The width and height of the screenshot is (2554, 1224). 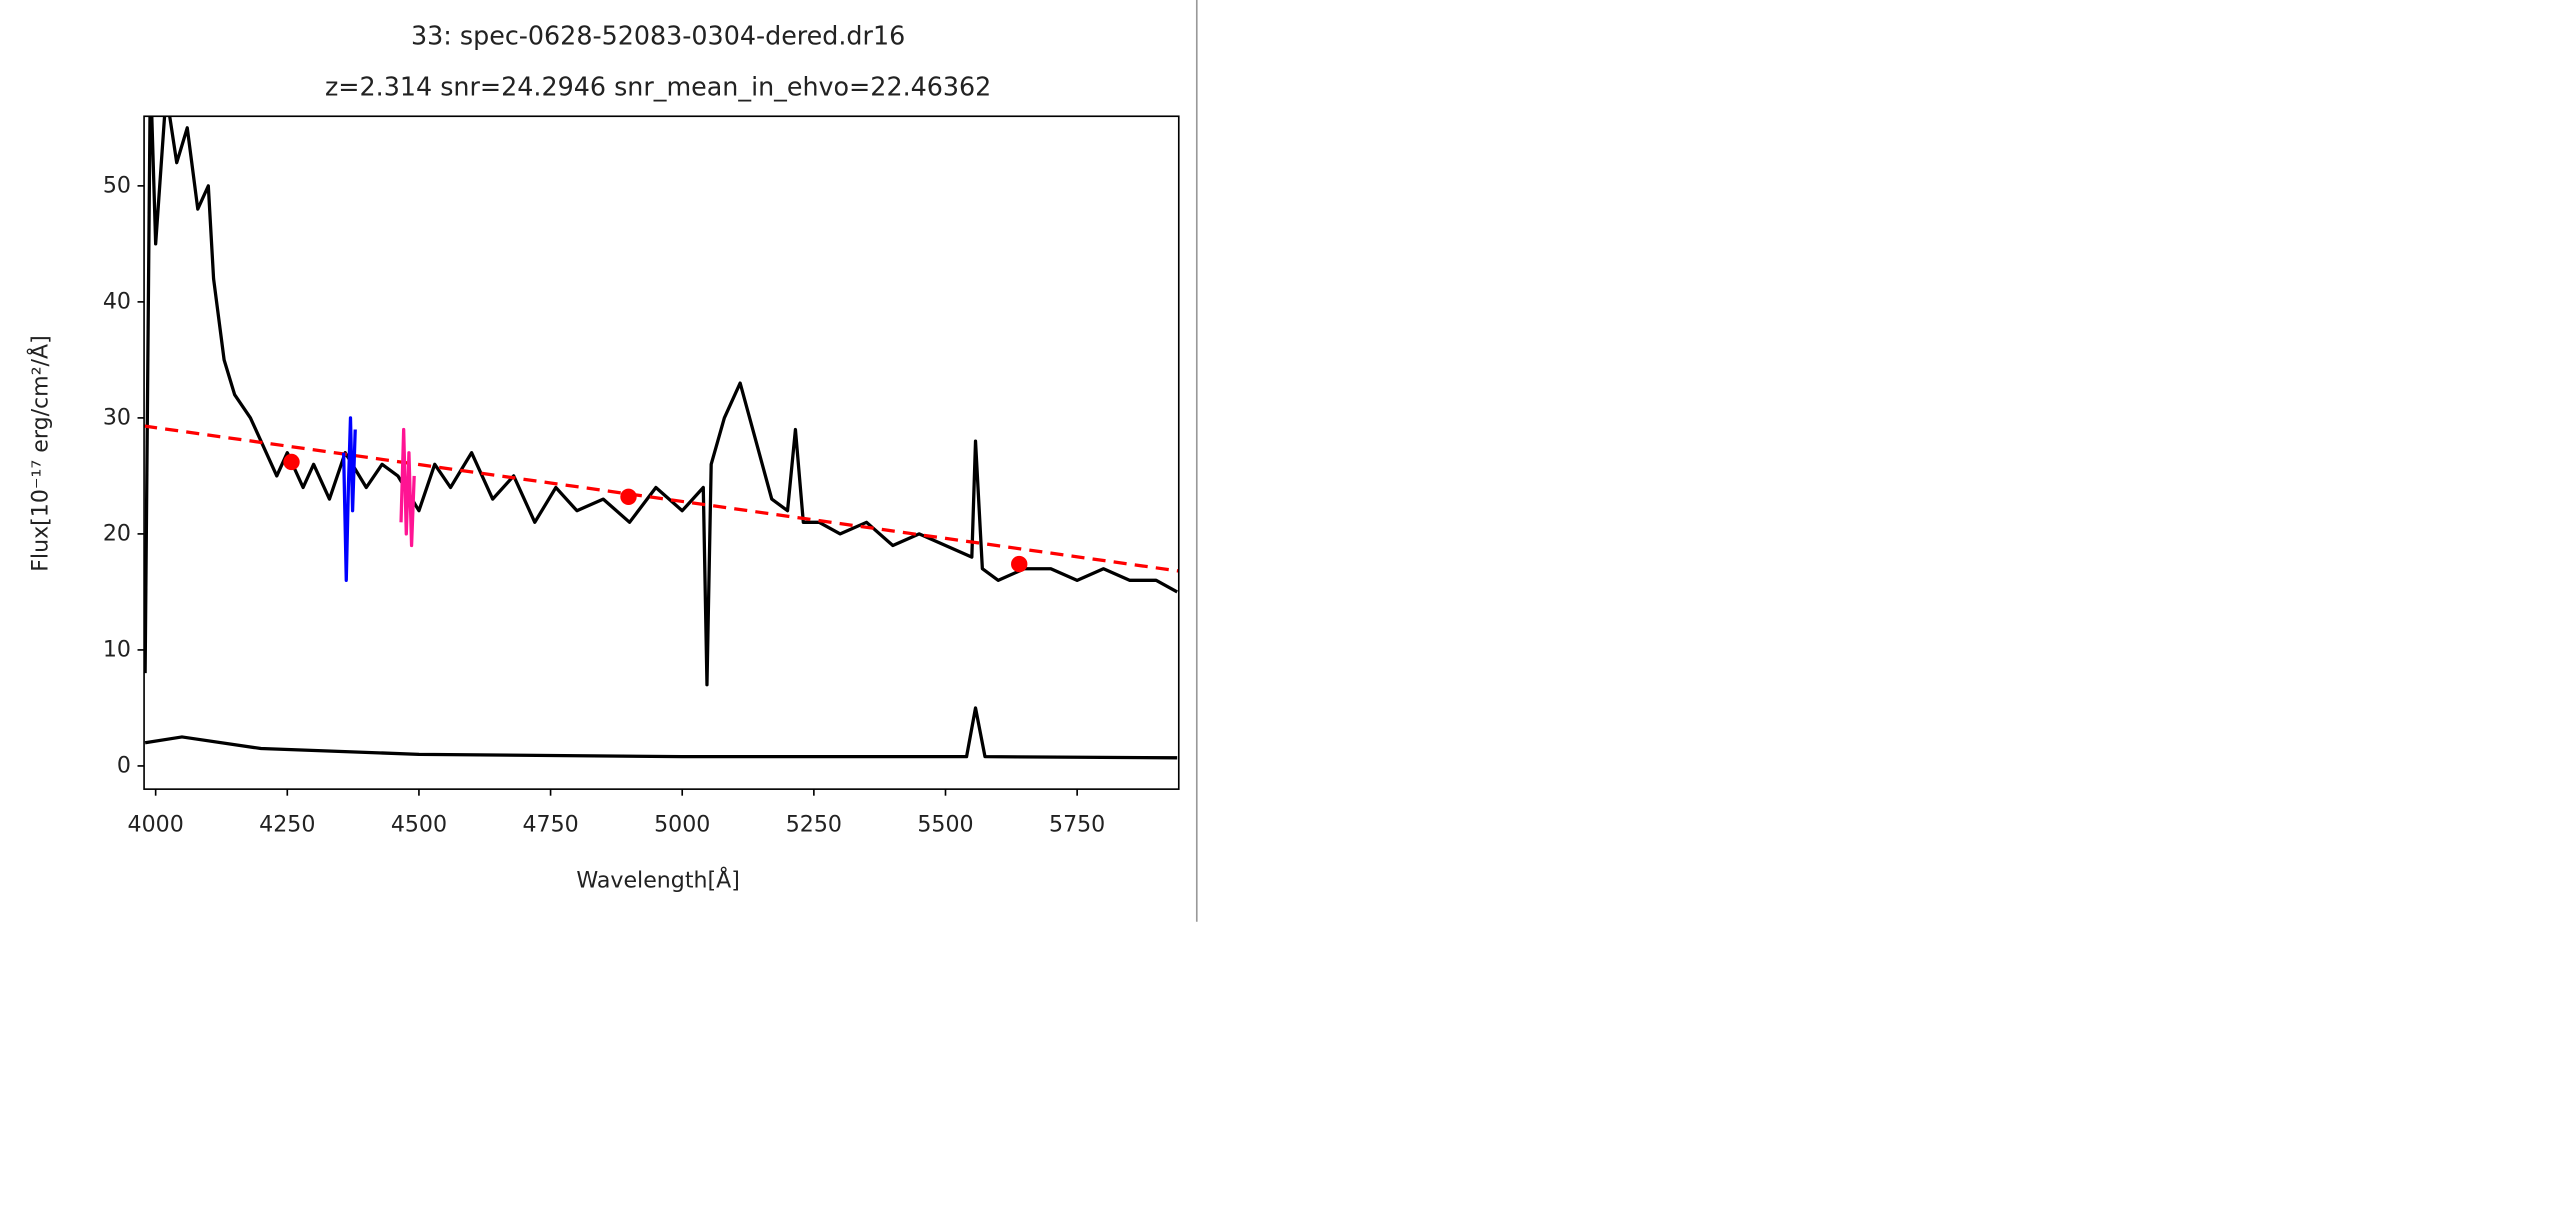 I want to click on y-axis-label: Flux[10⁻¹⁷ erg/cm²/Å], so click(x=39, y=453).